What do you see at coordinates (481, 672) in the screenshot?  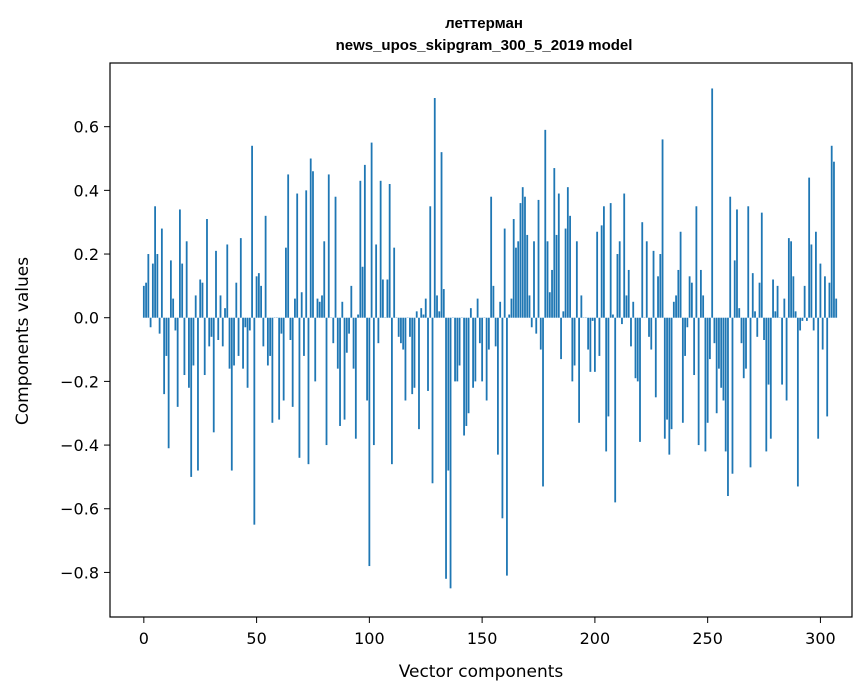 I see `x-axis-label: Vector components` at bounding box center [481, 672].